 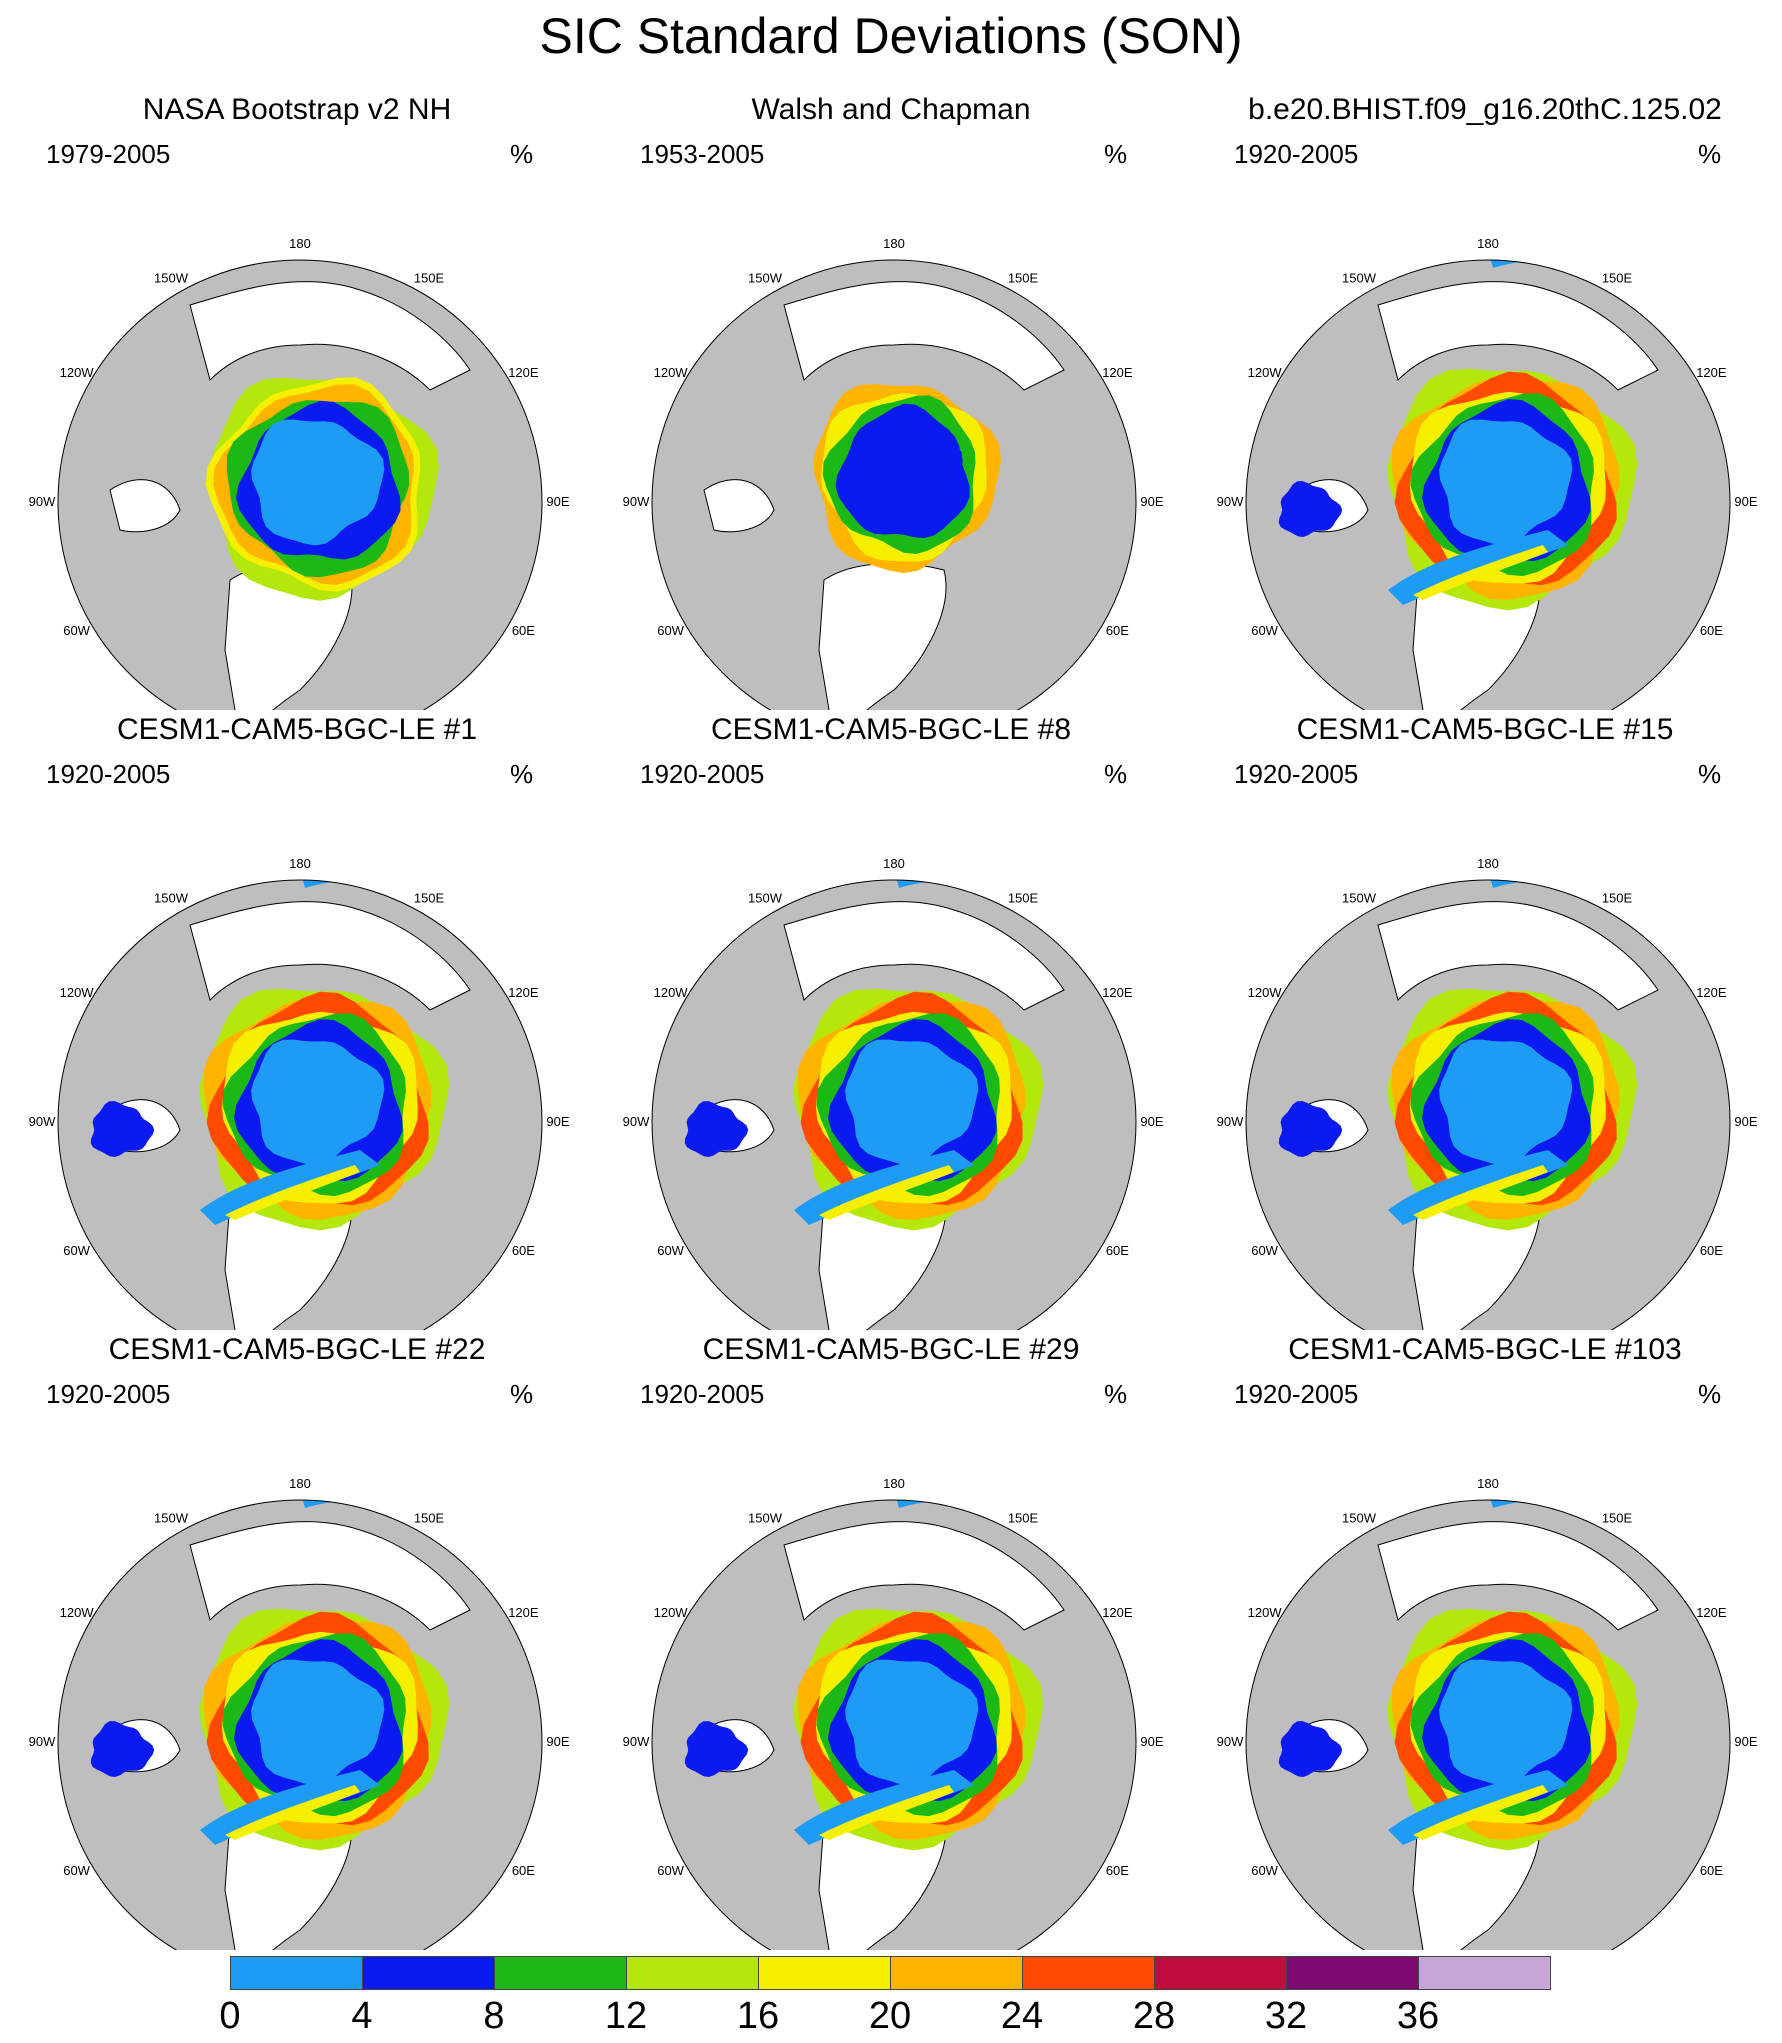 I want to click on panel-title: CESM1-CAM5-BGC-LE #22, so click(x=297, y=1349).